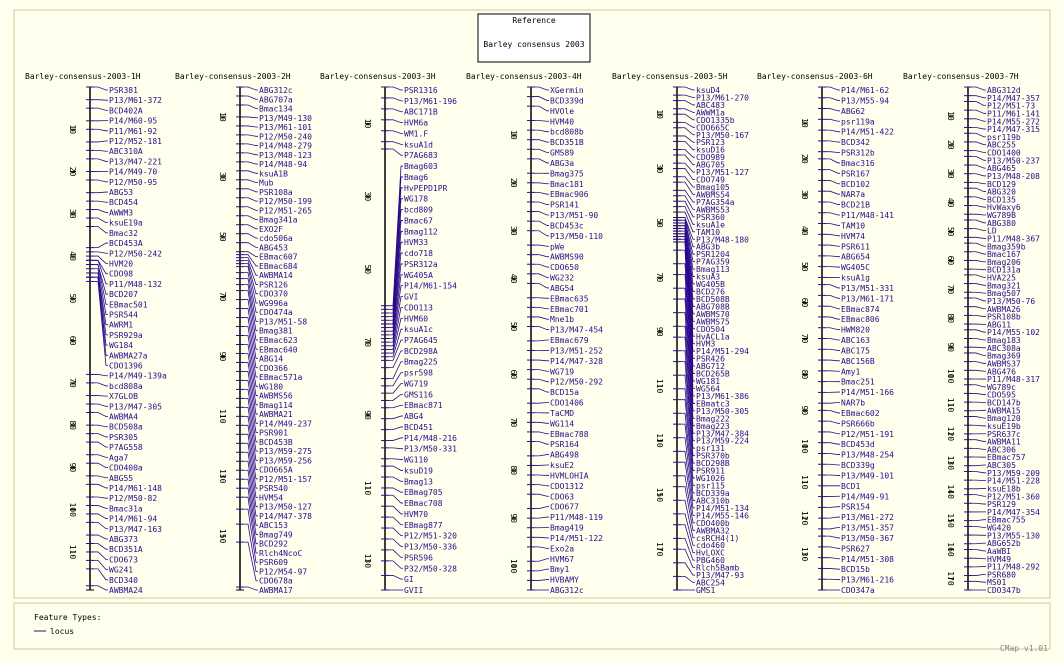 The width and height of the screenshot is (1064, 662). I want to click on feature-label: psr119a, so click(858, 121).